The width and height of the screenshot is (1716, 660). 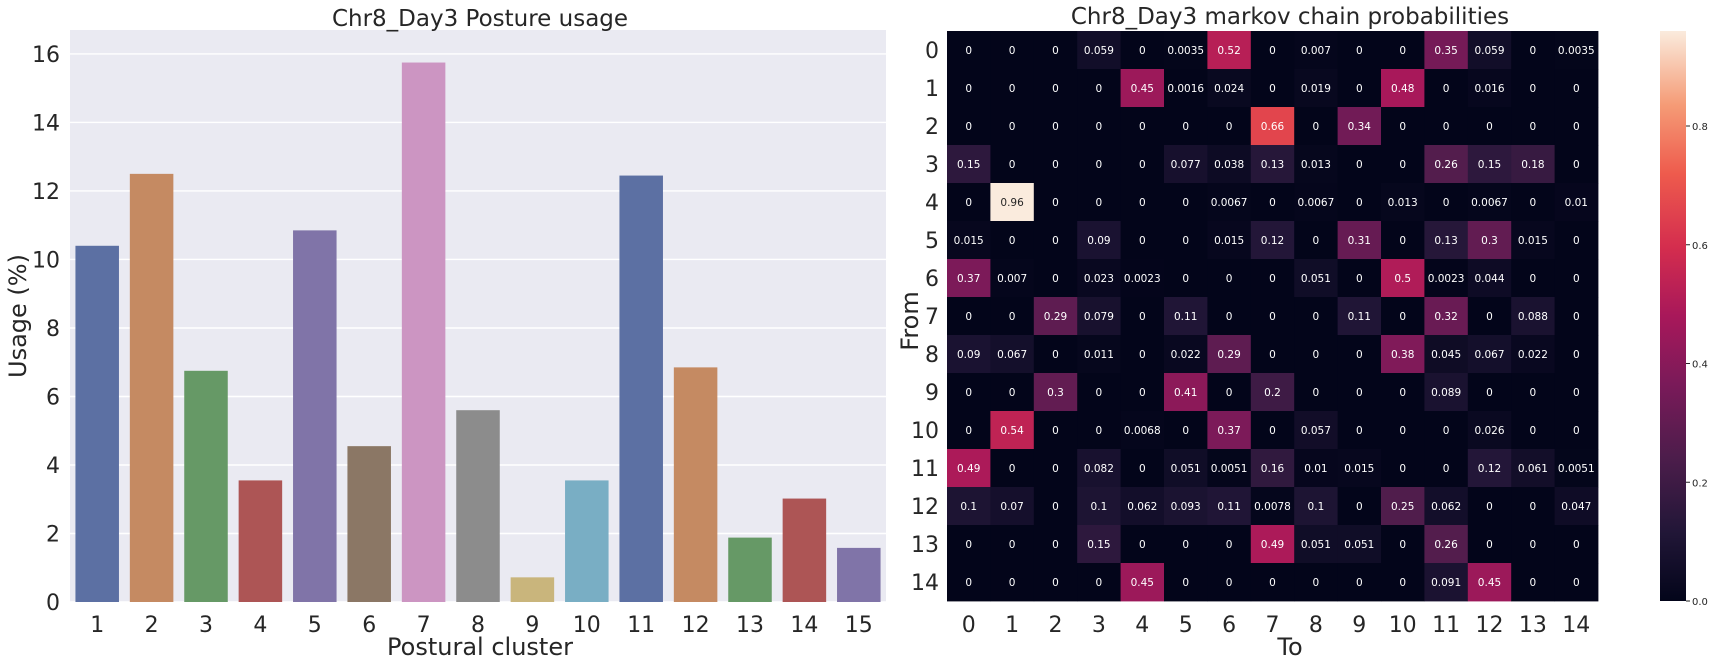 What do you see at coordinates (925, 507) in the screenshot?
I see `heatmap-y-tick-label: 12` at bounding box center [925, 507].